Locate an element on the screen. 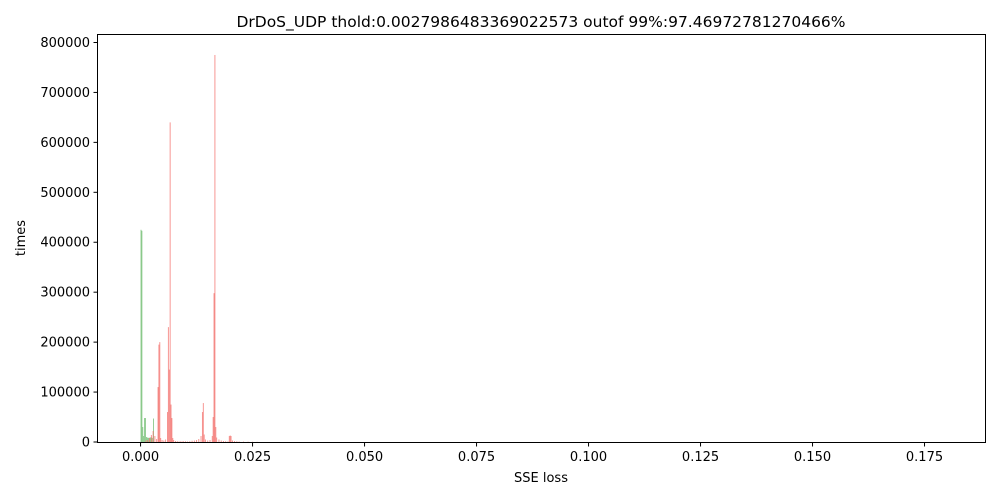 The width and height of the screenshot is (1000, 500). x-tick-label: 0.100 is located at coordinates (588, 457).